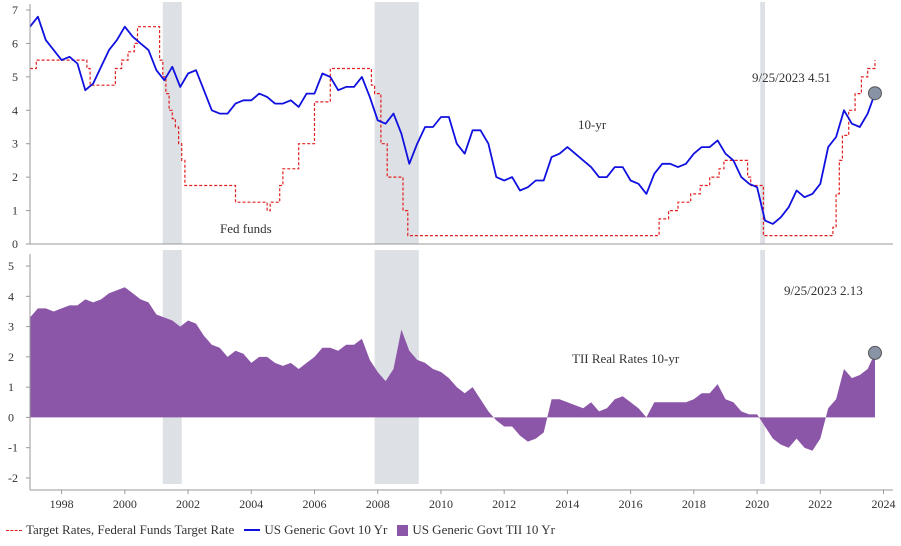  What do you see at coordinates (567, 504) in the screenshot?
I see `x-tick-label-8: 2014` at bounding box center [567, 504].